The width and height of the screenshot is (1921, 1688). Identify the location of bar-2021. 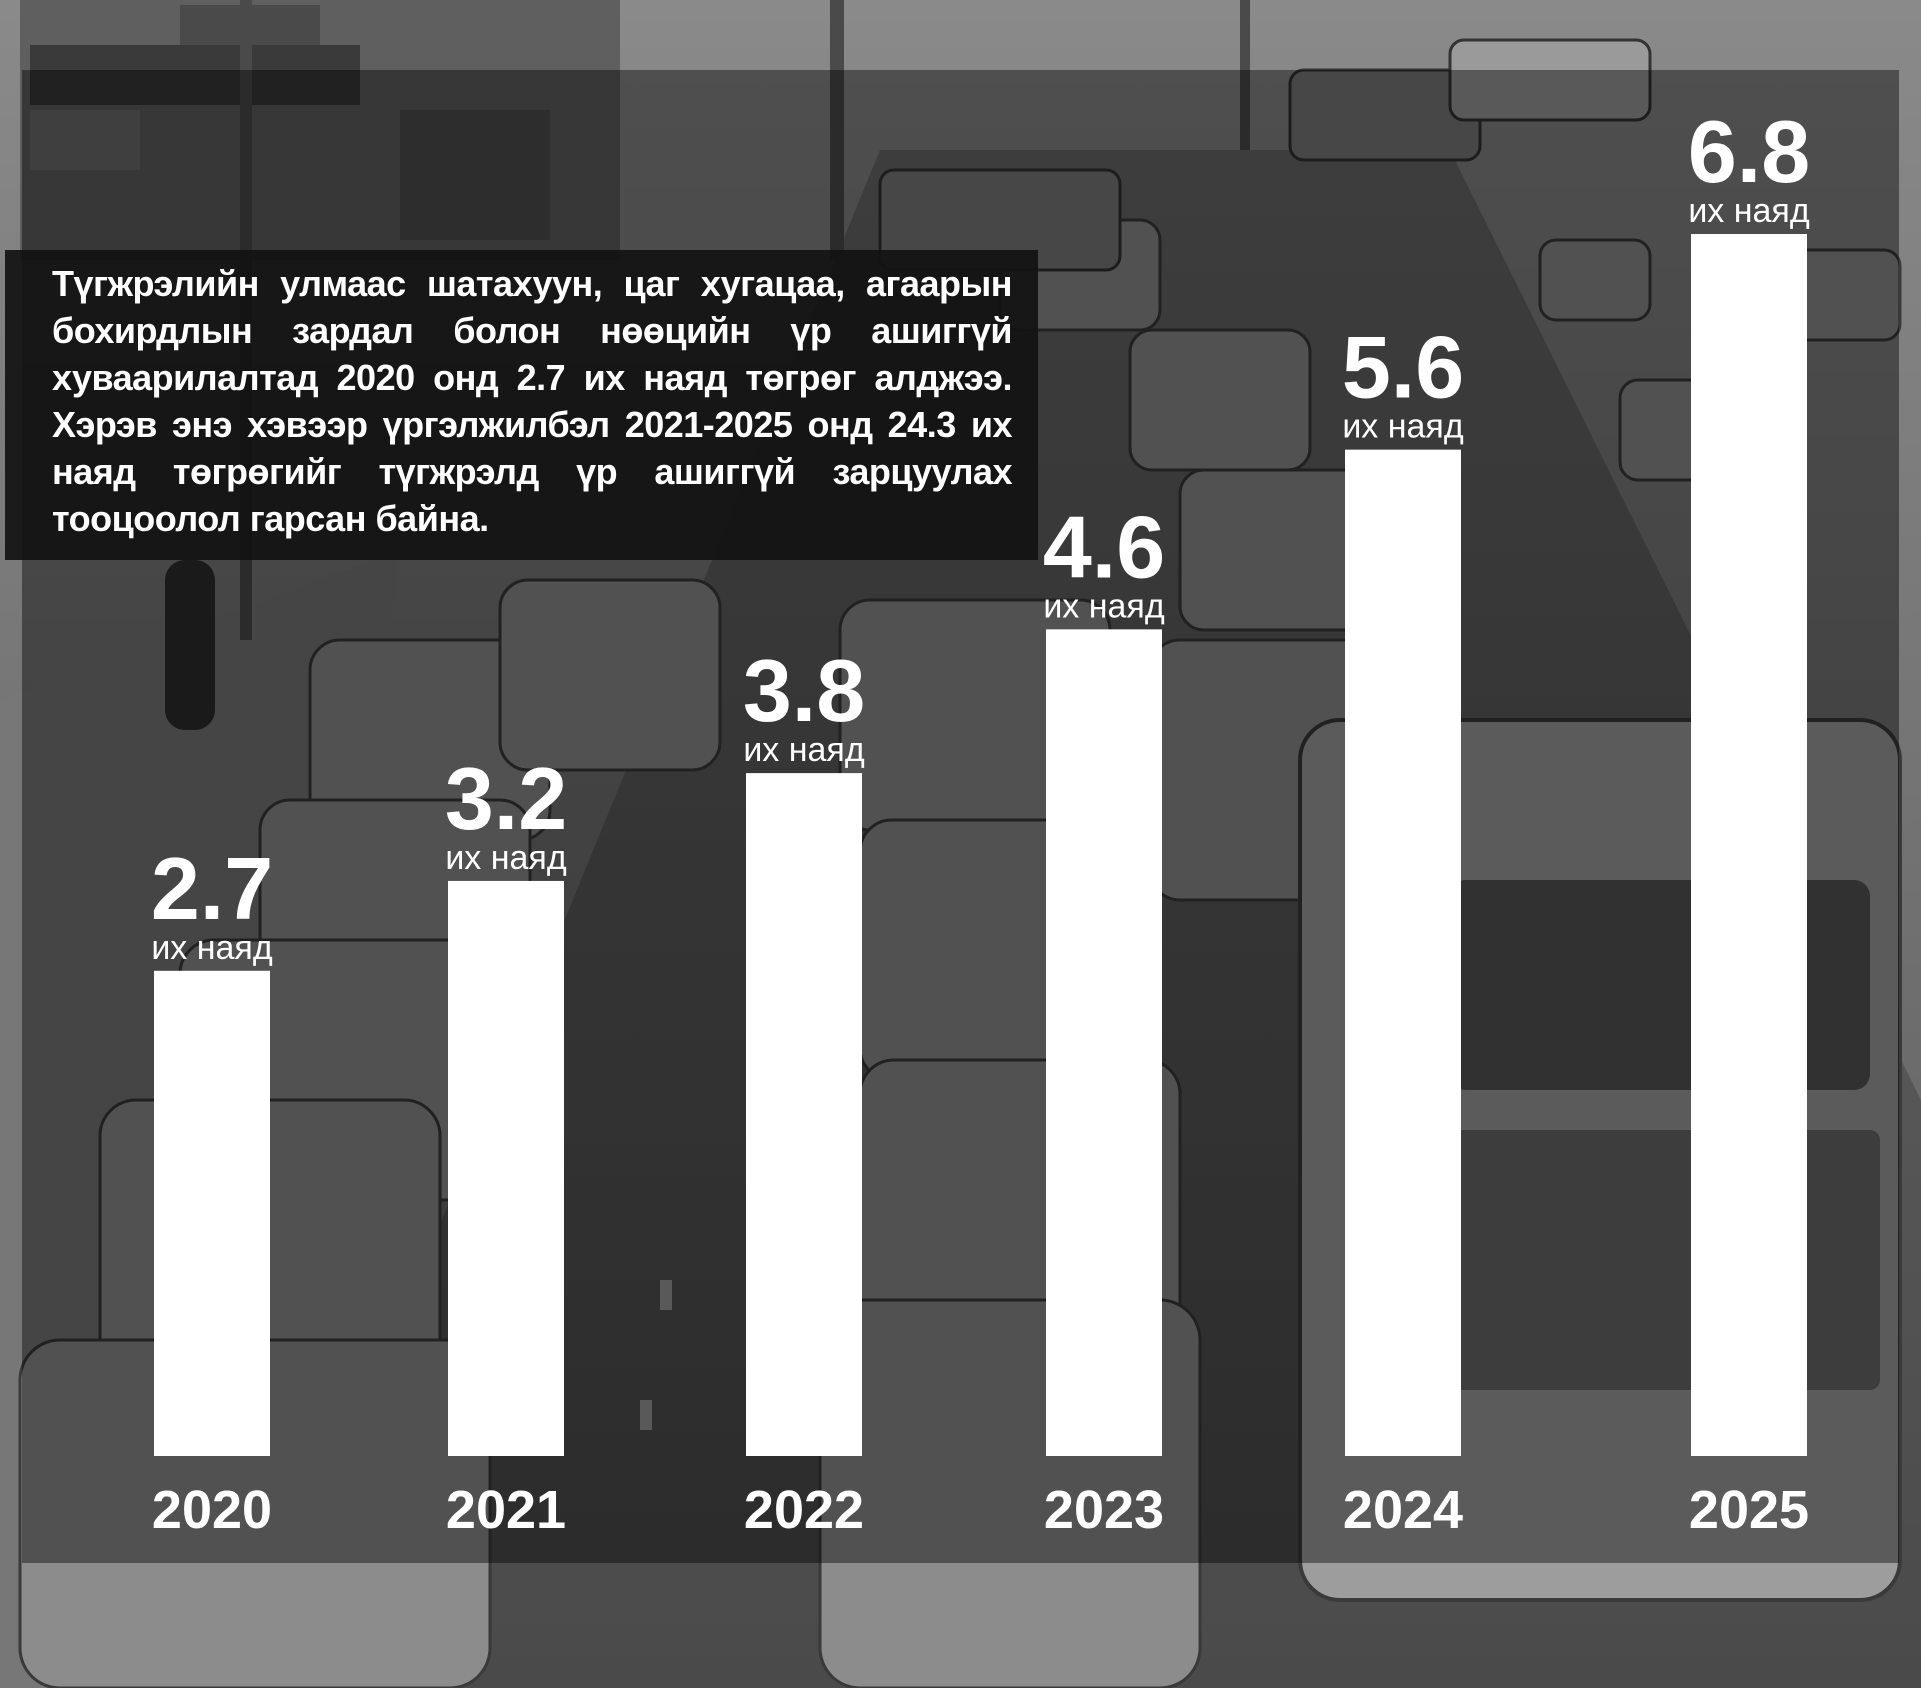
(506, 1168).